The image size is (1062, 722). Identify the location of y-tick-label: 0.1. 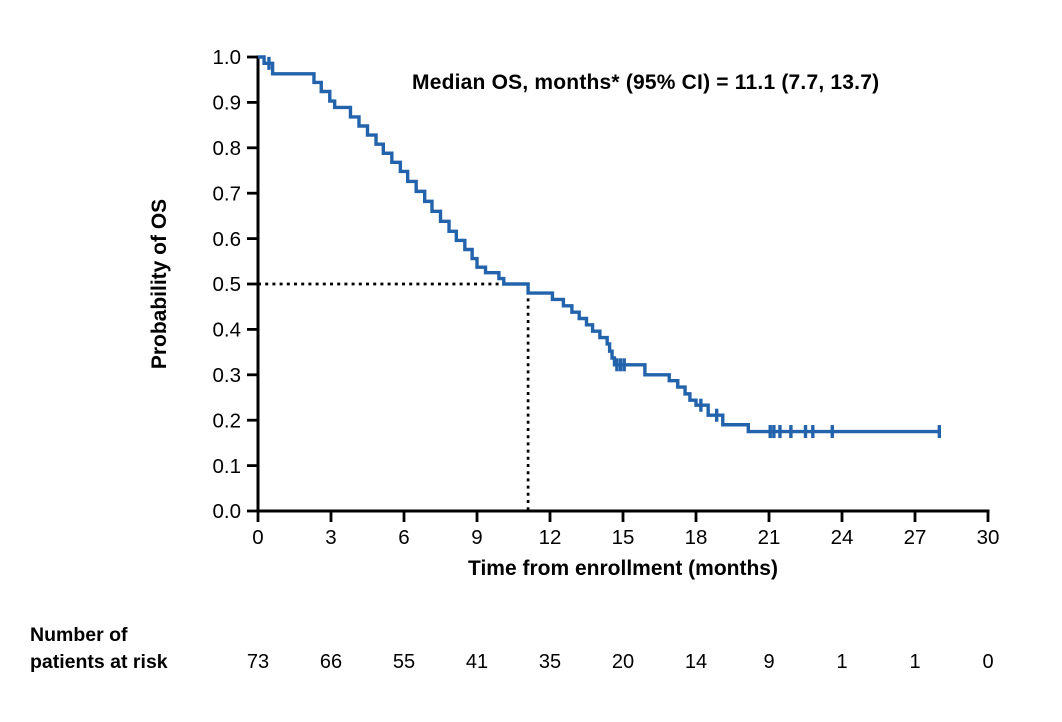
(227, 466).